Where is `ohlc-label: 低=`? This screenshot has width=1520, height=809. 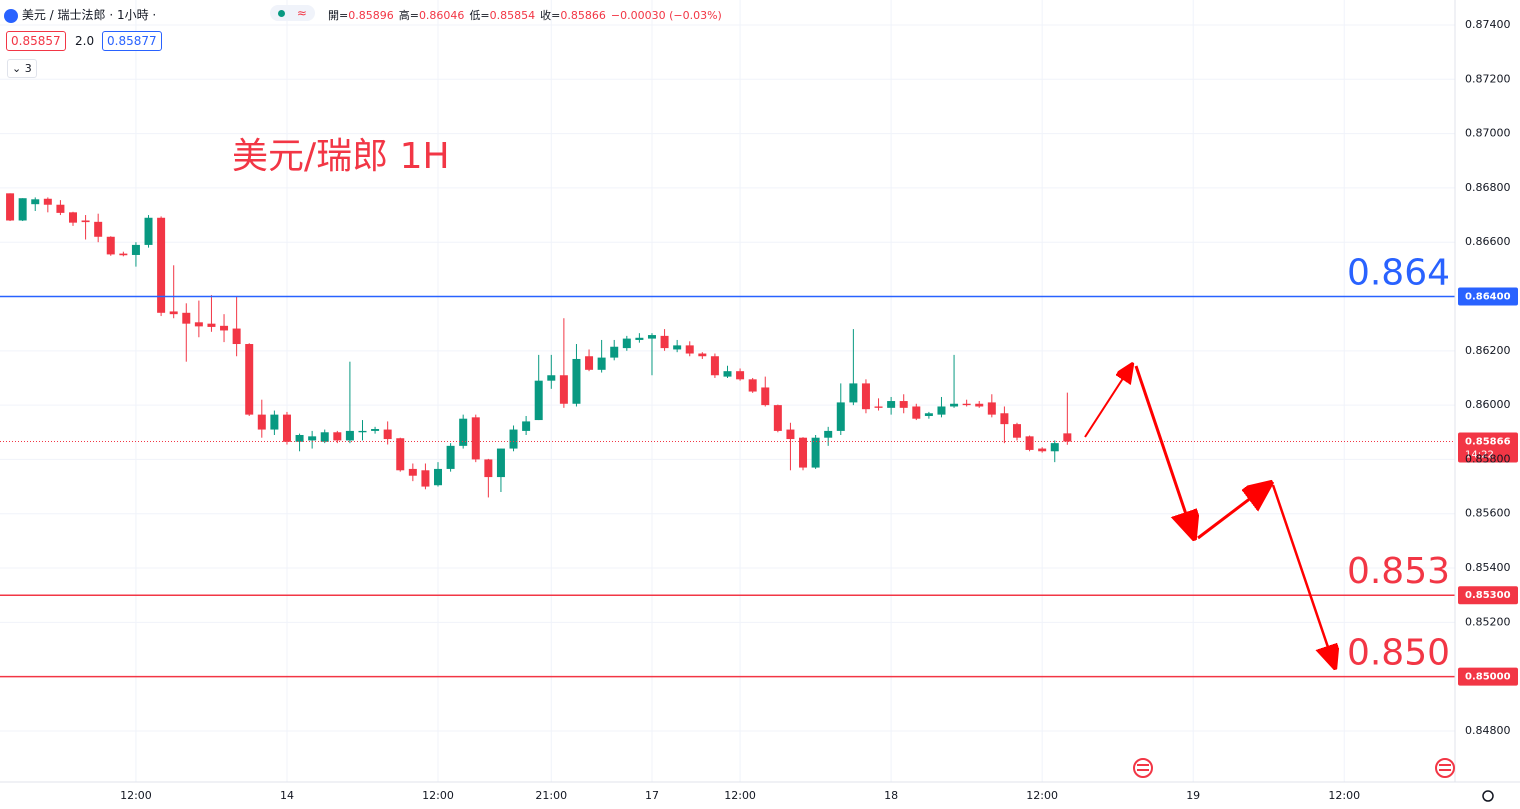 ohlc-label: 低= is located at coordinates (479, 15).